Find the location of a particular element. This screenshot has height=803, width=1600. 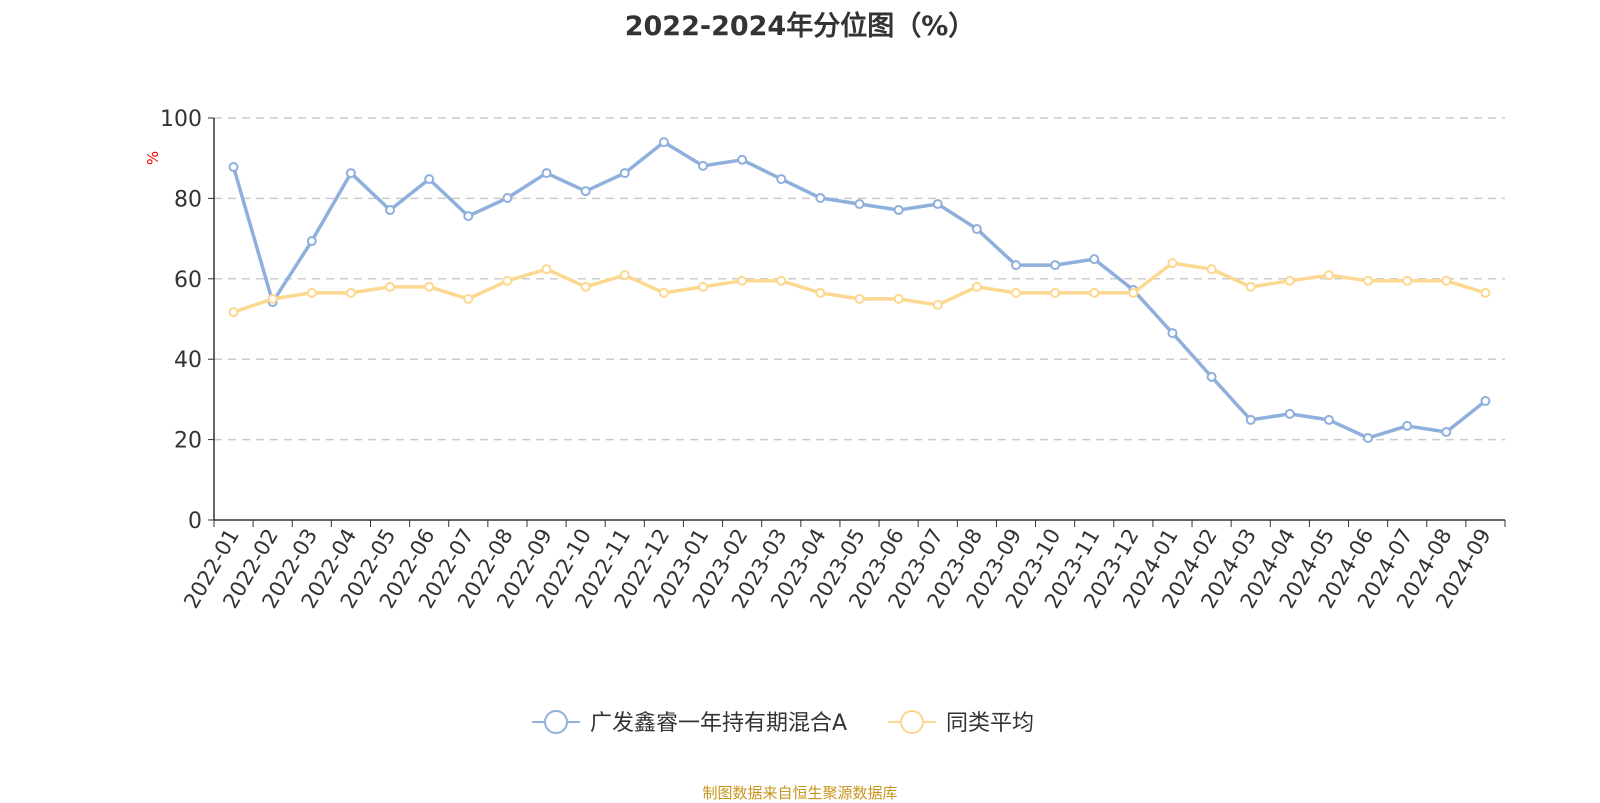

legend-item: 广发鑫睿一年持有期混合A is located at coordinates (689, 723).